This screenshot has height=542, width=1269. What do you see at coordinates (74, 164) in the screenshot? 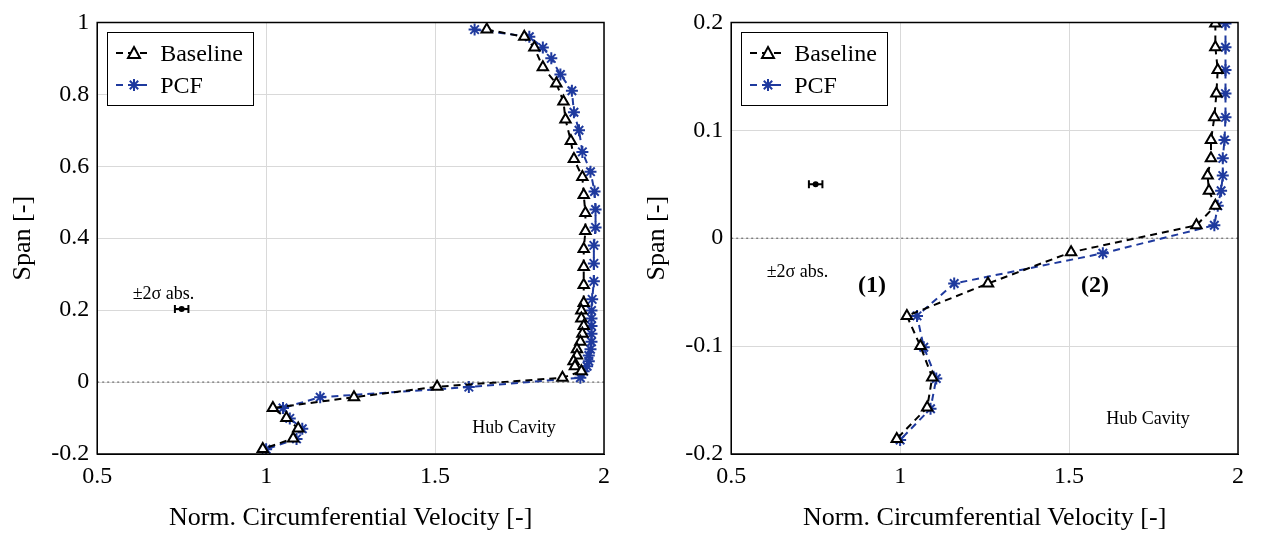
I see `y-tick-label: 0.6` at bounding box center [74, 164].